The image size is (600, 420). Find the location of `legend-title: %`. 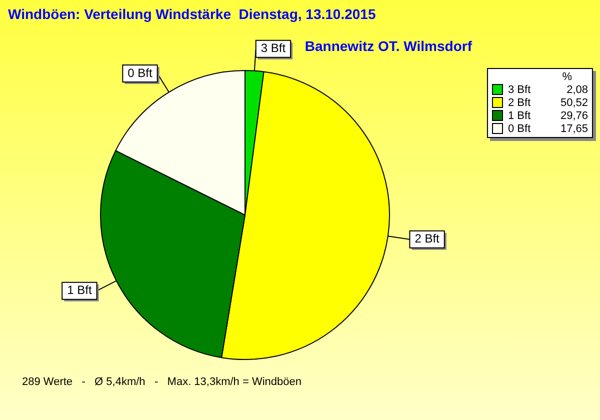

legend-title: % is located at coordinates (567, 77).